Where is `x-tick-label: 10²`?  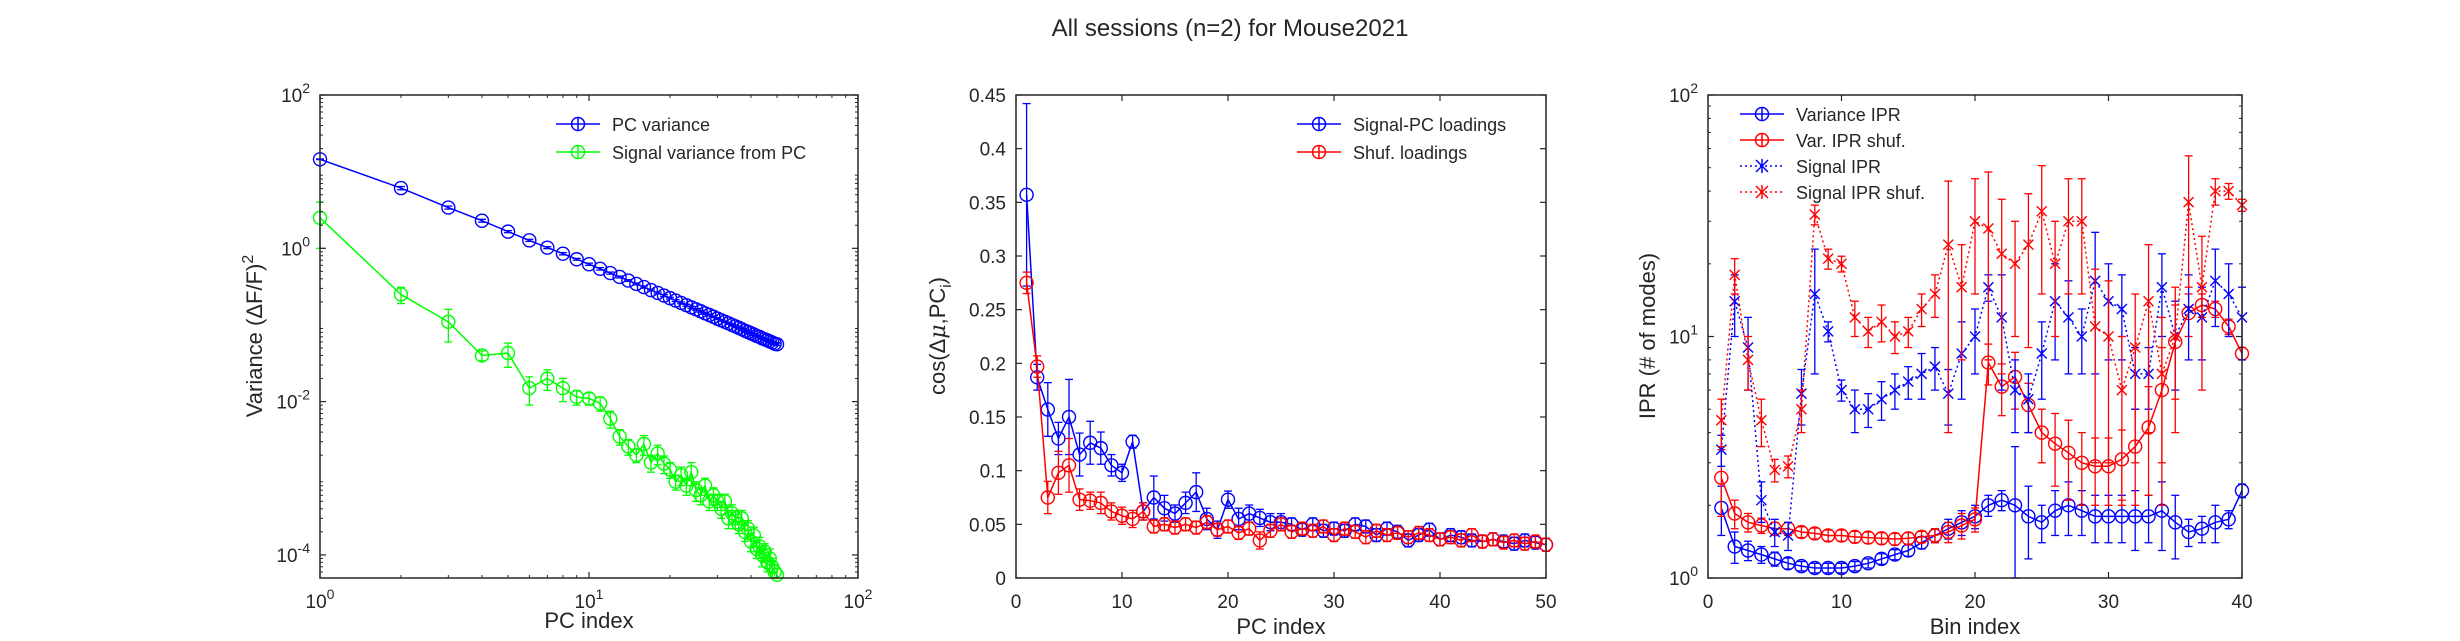 x-tick-label: 10² is located at coordinates (858, 599).